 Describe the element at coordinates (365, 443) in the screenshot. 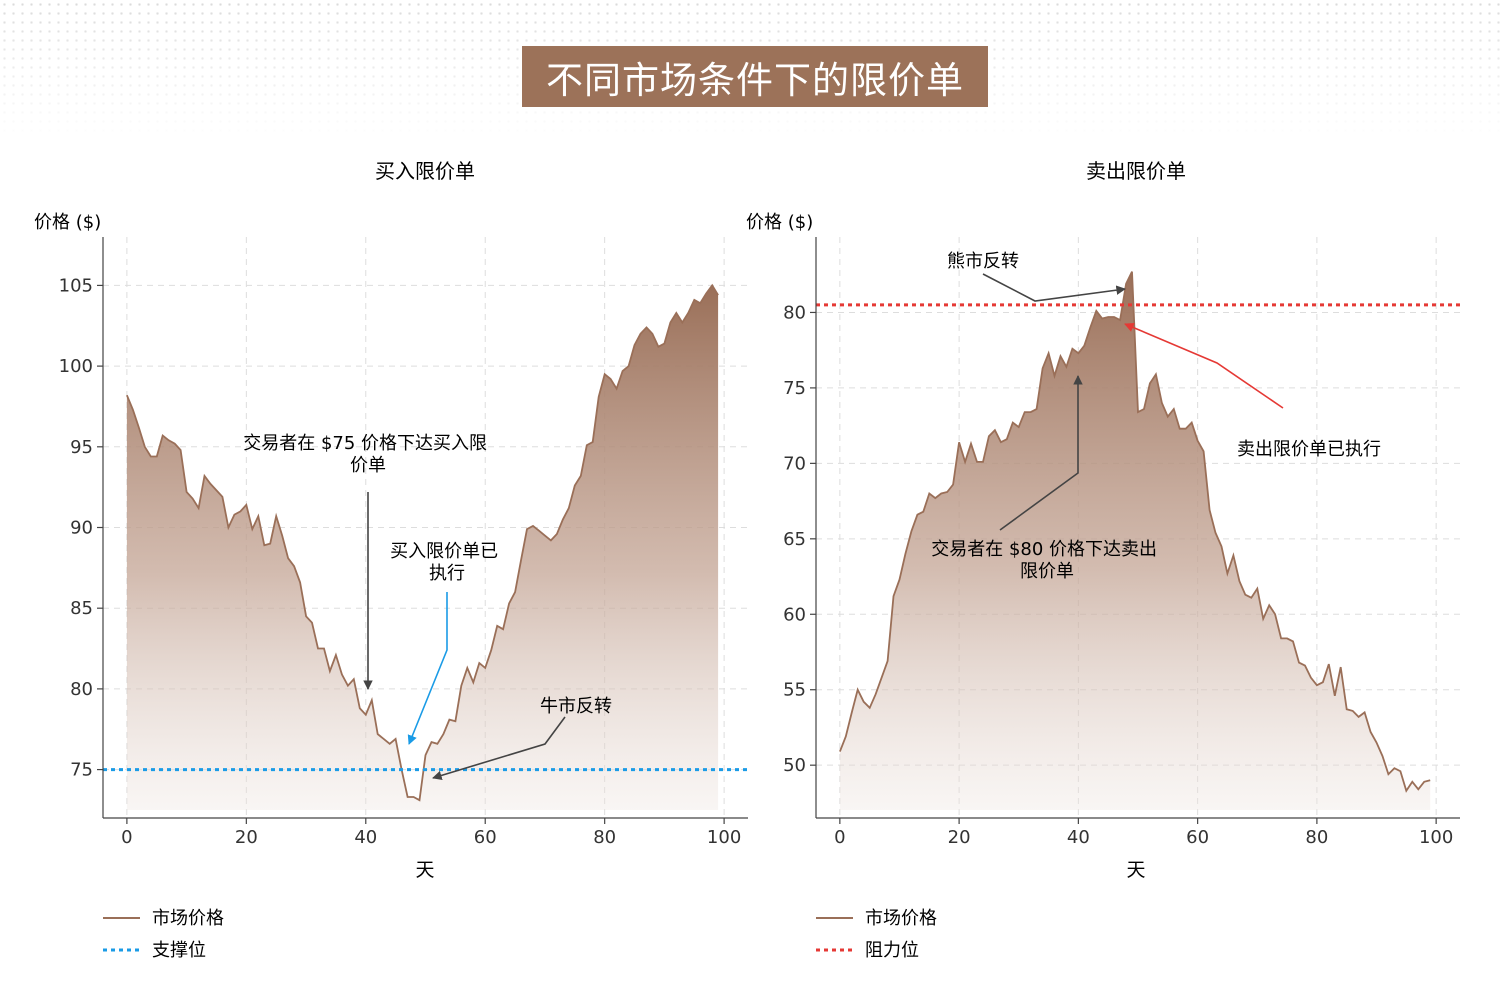

I see `annotation-order-placed-line1: 交易者在 $75 价格下达买入限` at that location.